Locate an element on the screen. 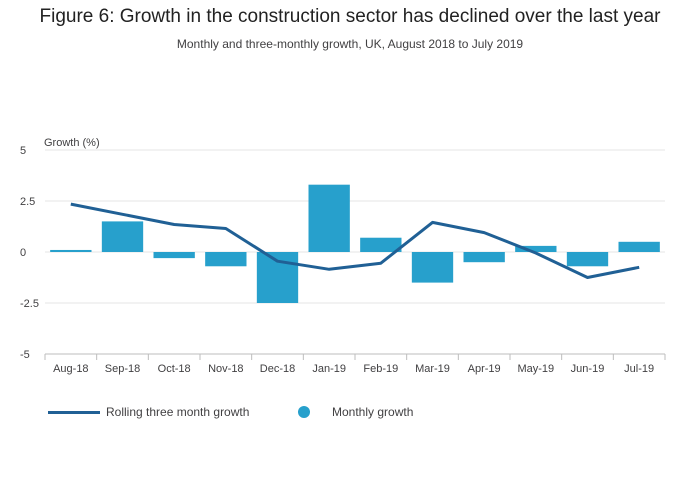 The image size is (700, 502). legend-item-monthly: Monthly growth is located at coordinates (355, 412).